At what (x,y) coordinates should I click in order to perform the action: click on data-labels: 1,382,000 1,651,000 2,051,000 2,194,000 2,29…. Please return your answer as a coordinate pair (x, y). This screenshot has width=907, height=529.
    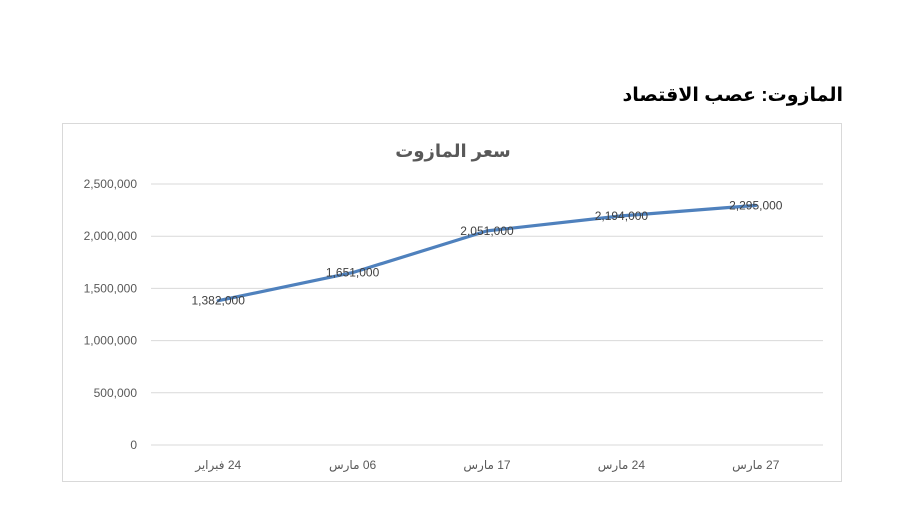
    Looking at the image, I should click on (487, 252).